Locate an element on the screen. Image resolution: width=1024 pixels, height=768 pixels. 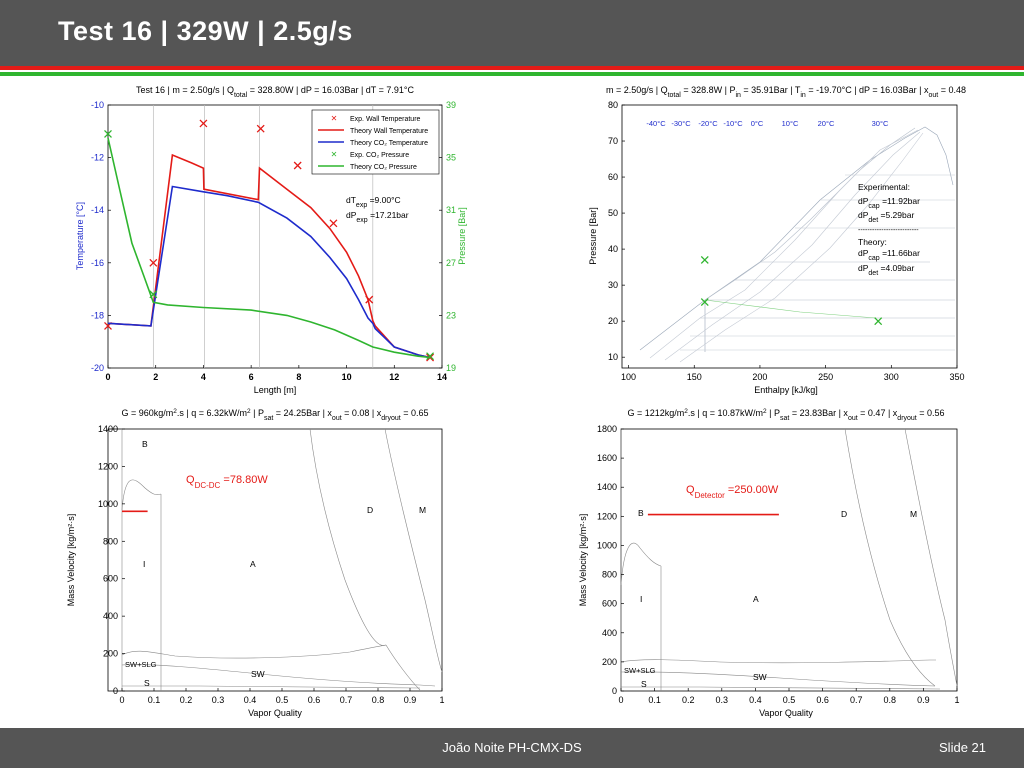
chart1-xlabel: Length [m] is located at coordinates (275, 390).